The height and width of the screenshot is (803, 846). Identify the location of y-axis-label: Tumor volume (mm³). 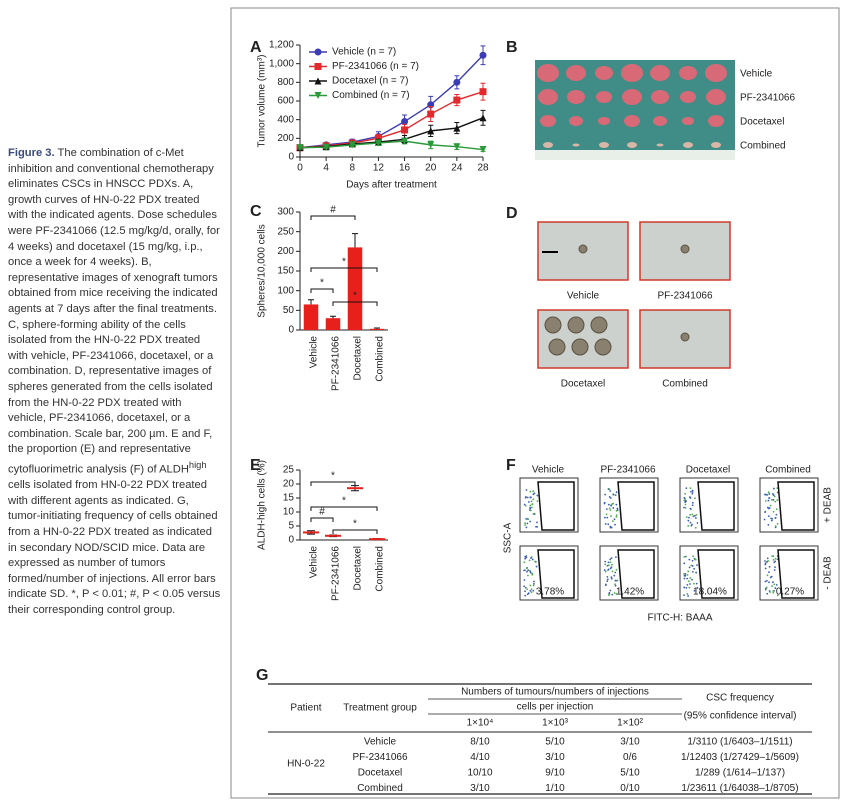
(262, 101).